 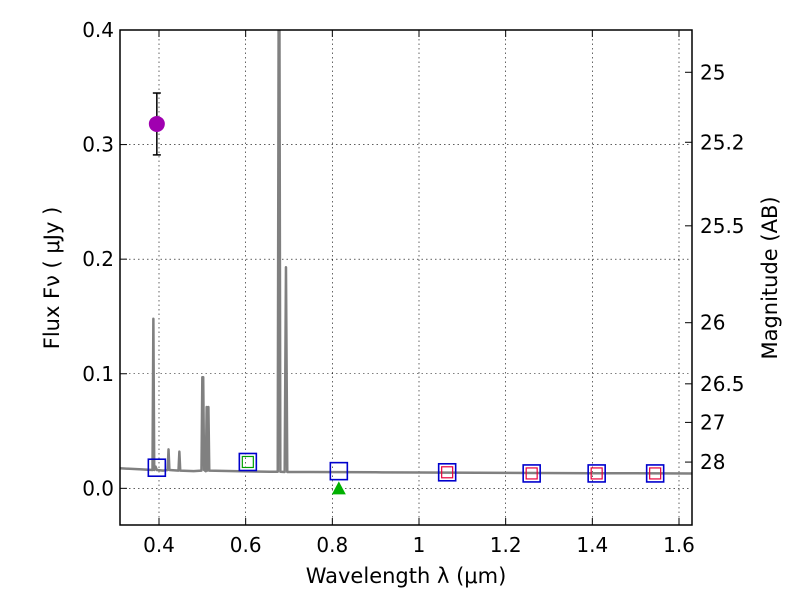 I want to click on mag-tick-label: 26.5, so click(x=722, y=384).